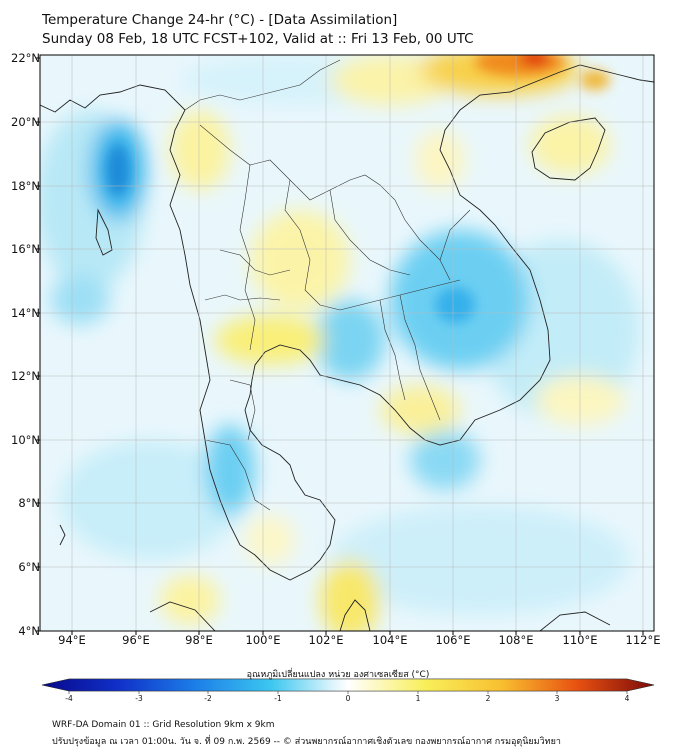  I want to click on lon-label-100: 100°E, so click(263, 640).